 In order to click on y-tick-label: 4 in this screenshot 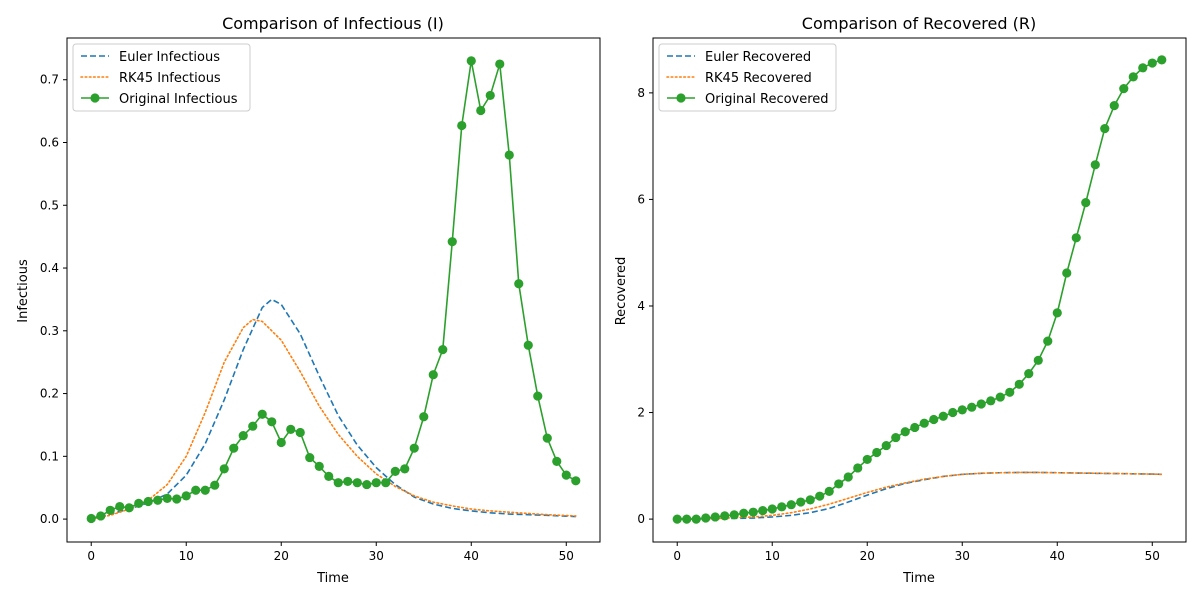, I will do `click(641, 306)`.